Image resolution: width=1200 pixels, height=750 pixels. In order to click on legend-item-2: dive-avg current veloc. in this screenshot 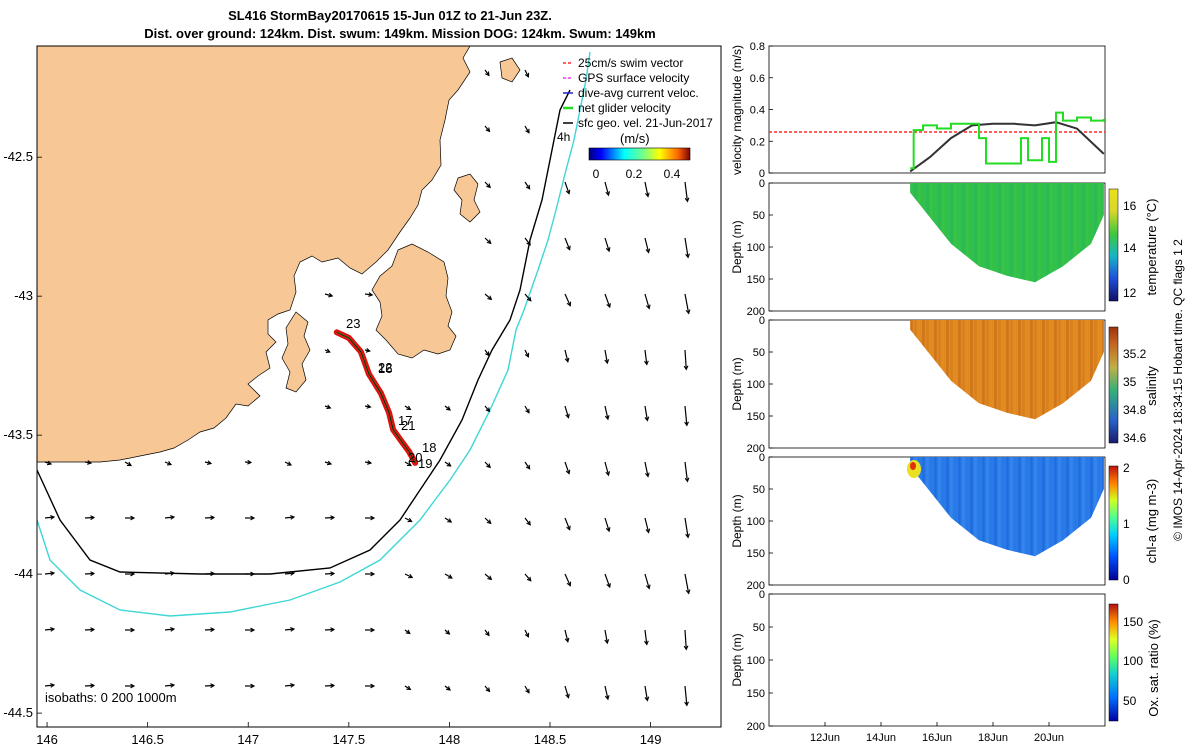, I will do `click(638, 93)`.